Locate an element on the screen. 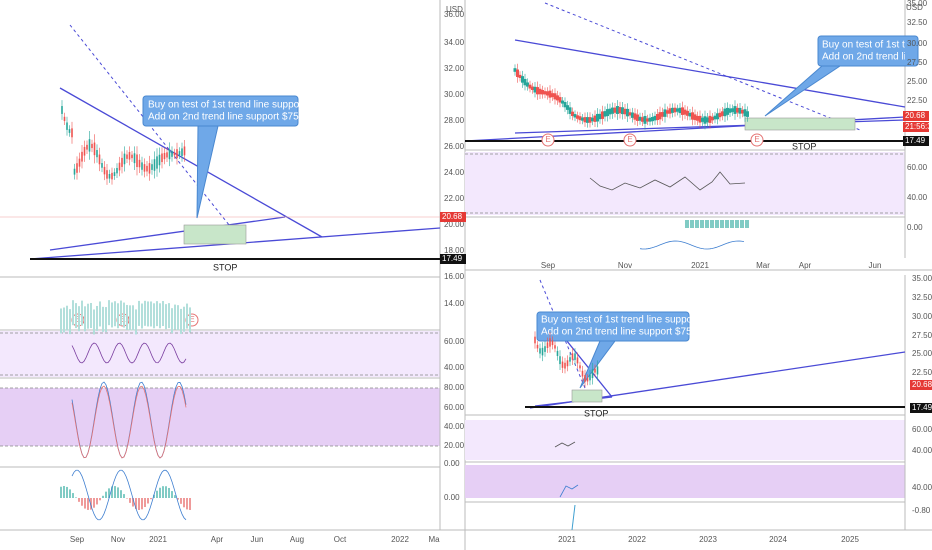 The width and height of the screenshot is (932, 550). axis-label: 35.00 is located at coordinates (922, 278).